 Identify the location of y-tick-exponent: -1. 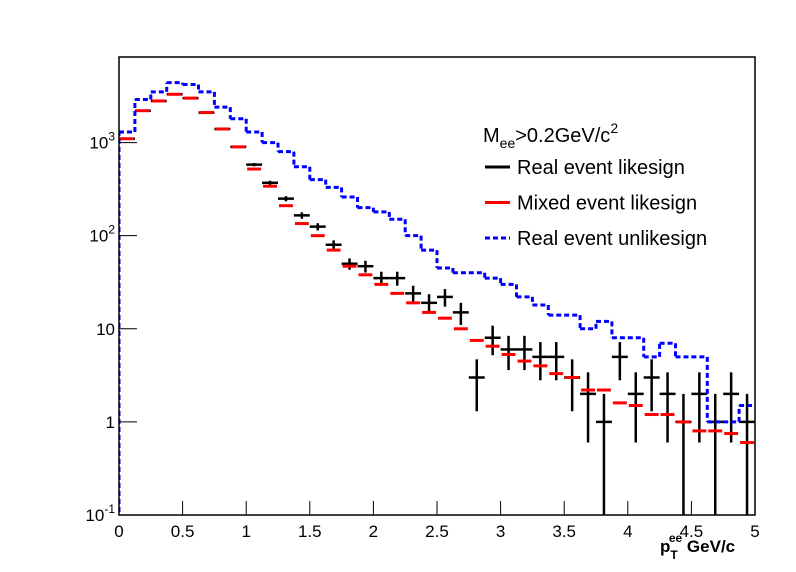
(109, 509).